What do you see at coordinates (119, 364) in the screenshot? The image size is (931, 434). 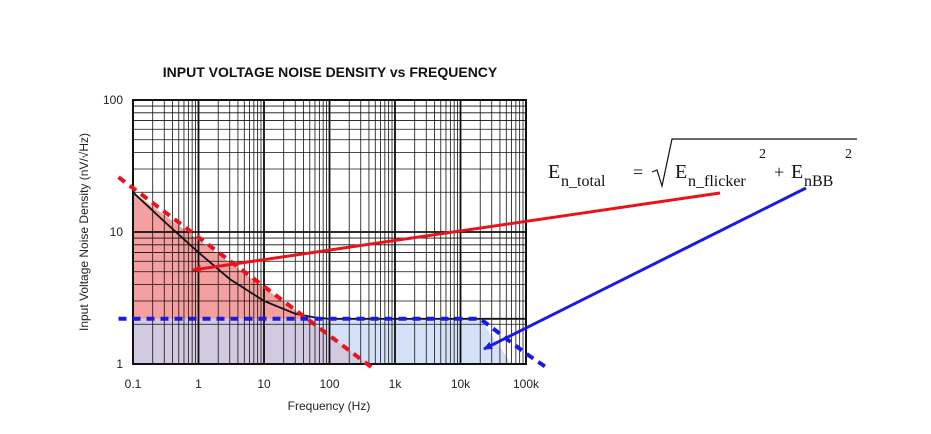 I see `y-tick-label: 1` at bounding box center [119, 364].